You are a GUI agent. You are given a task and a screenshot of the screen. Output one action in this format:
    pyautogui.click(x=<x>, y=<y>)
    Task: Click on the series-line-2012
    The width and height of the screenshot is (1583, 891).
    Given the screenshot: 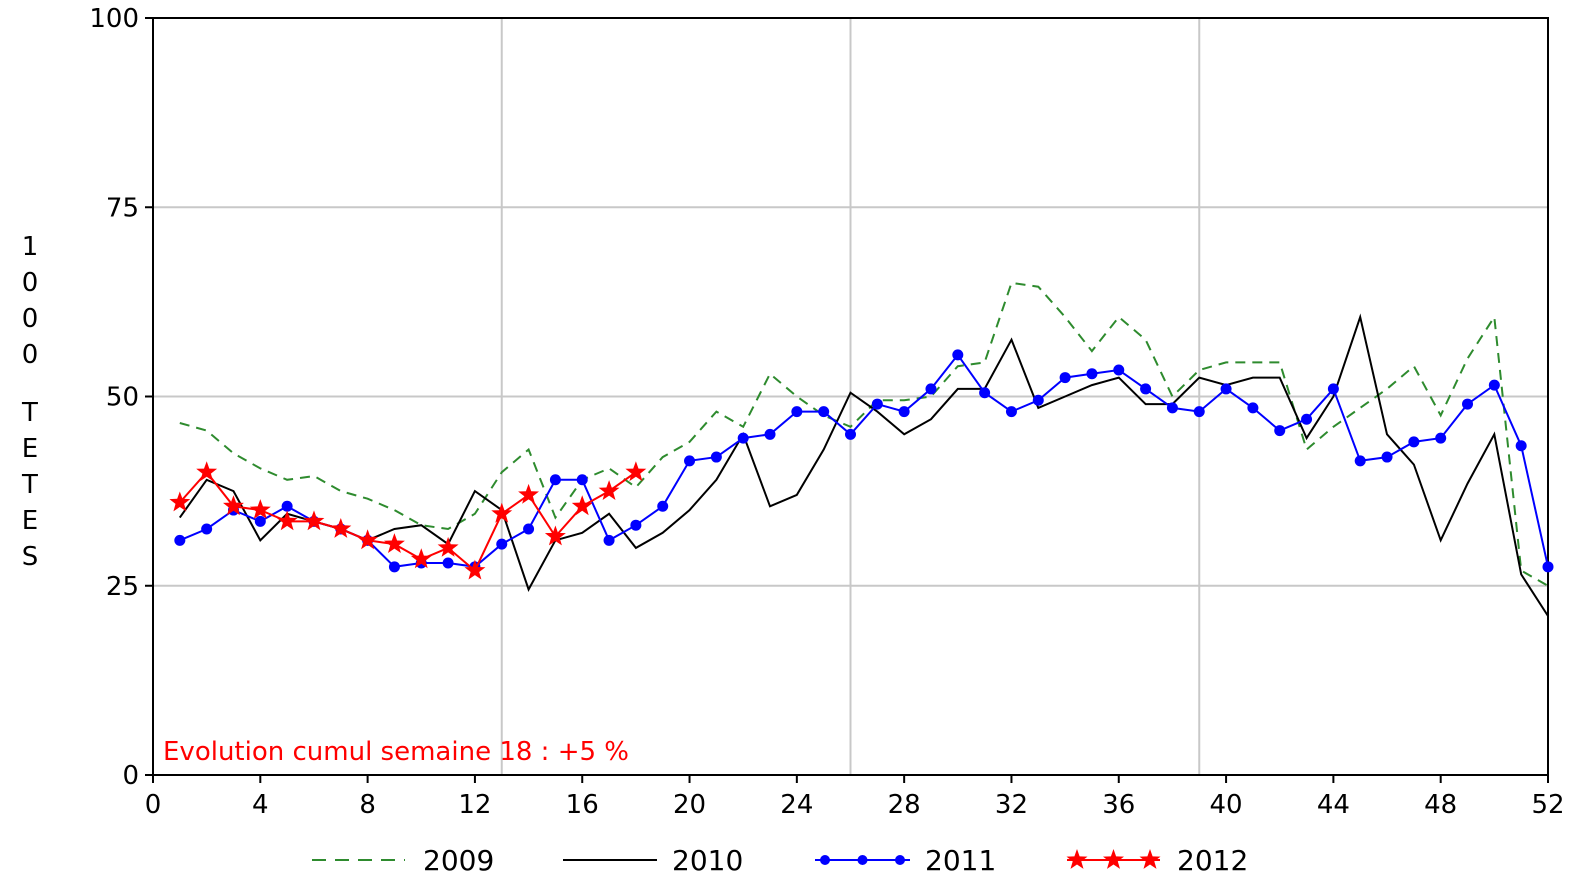 What is the action you would take?
    pyautogui.click(x=408, y=521)
    